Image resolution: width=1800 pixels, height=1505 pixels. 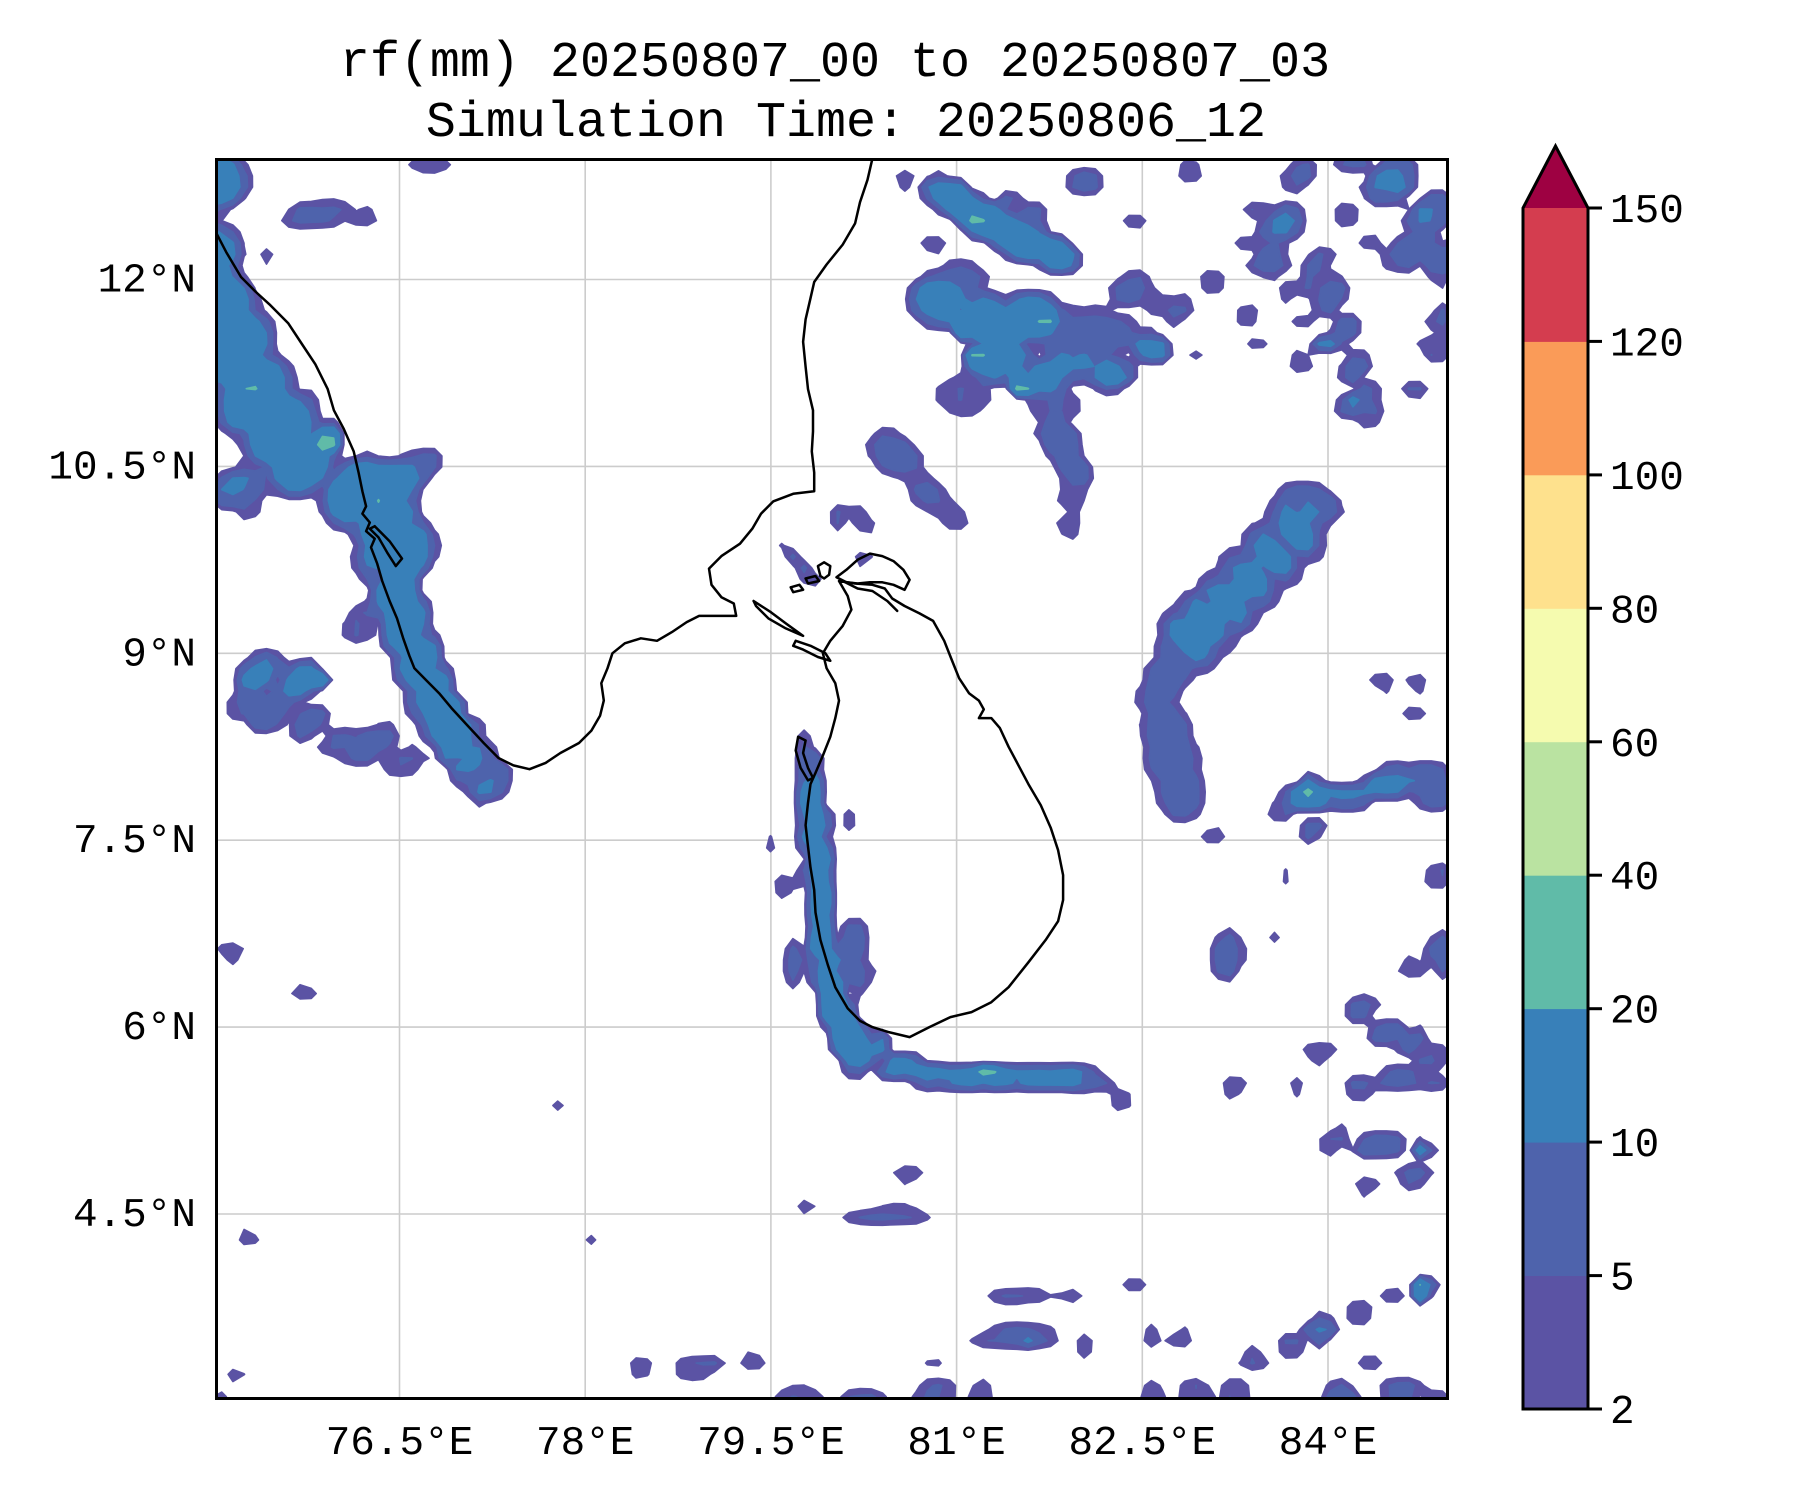 What do you see at coordinates (1647, 212) in the screenshot?
I see `svg-text: 150` at bounding box center [1647, 212].